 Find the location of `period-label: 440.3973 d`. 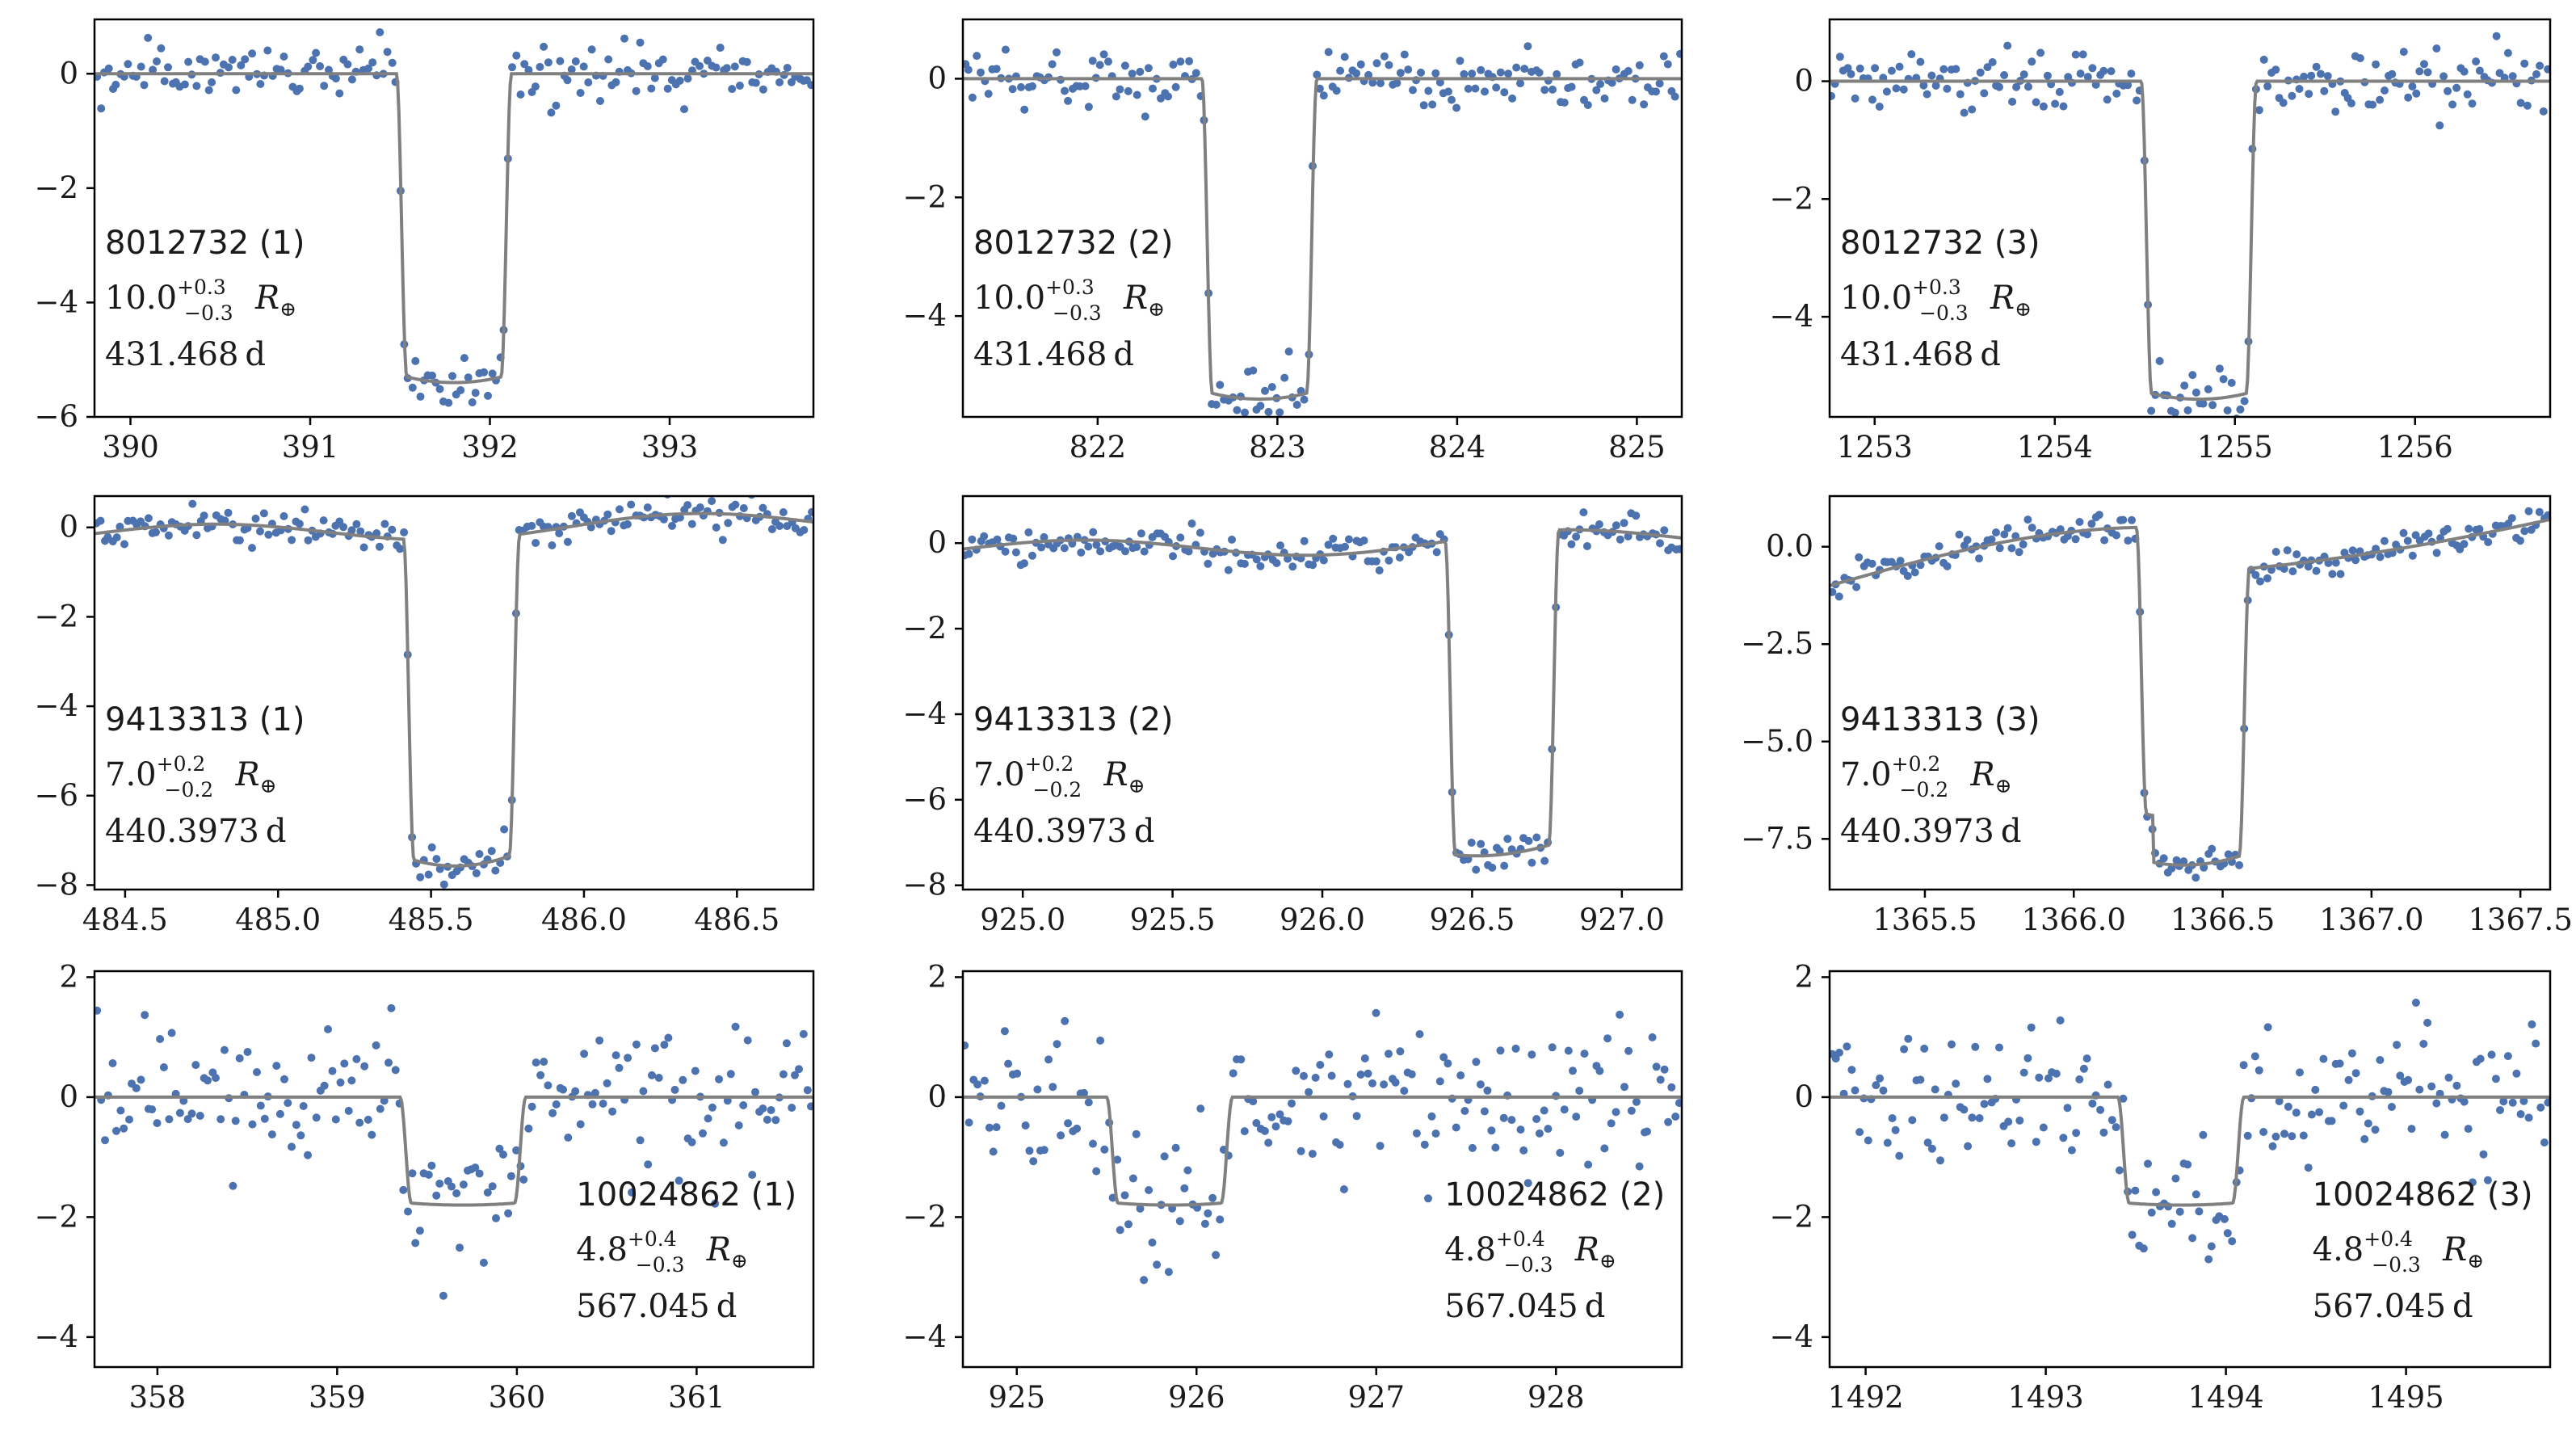

period-label: 440.3973 d is located at coordinates (1931, 832).